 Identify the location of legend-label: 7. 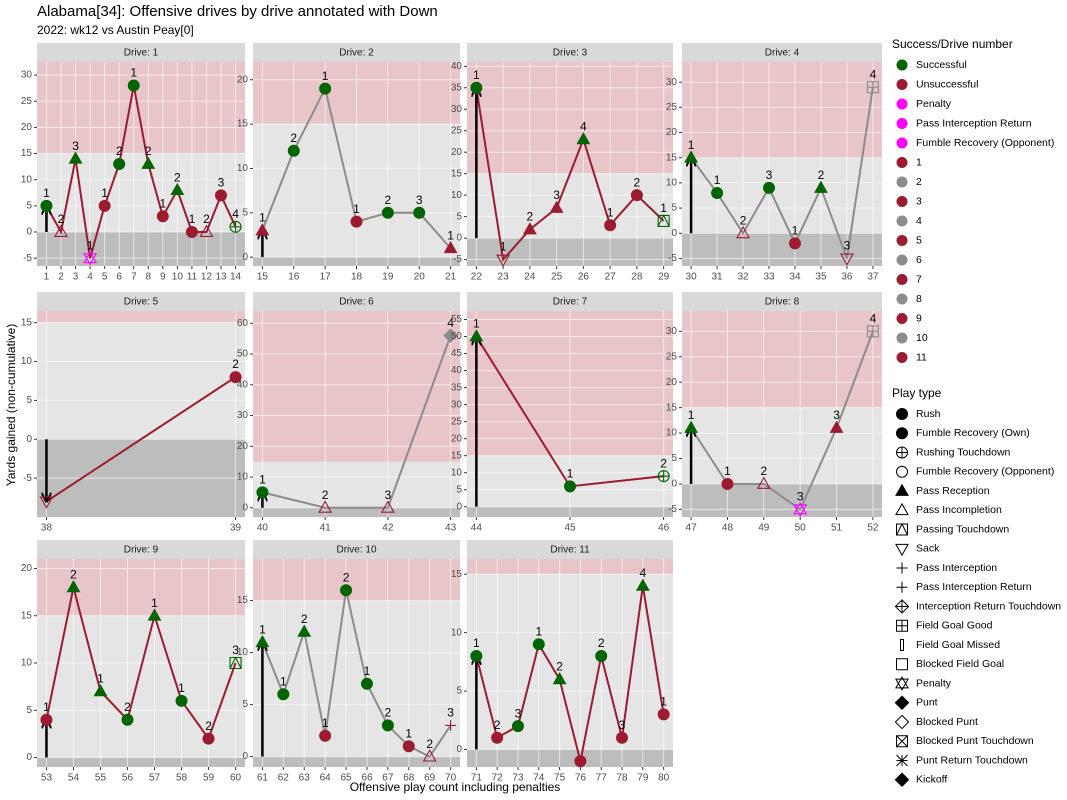
(919, 279).